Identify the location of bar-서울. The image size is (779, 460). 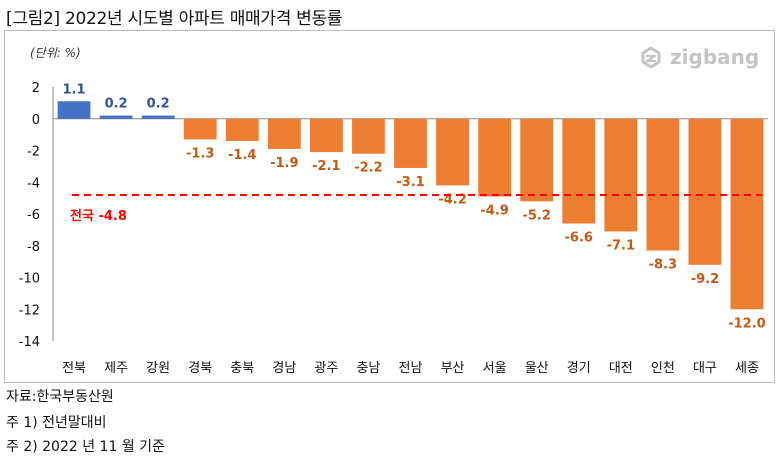
(495, 157).